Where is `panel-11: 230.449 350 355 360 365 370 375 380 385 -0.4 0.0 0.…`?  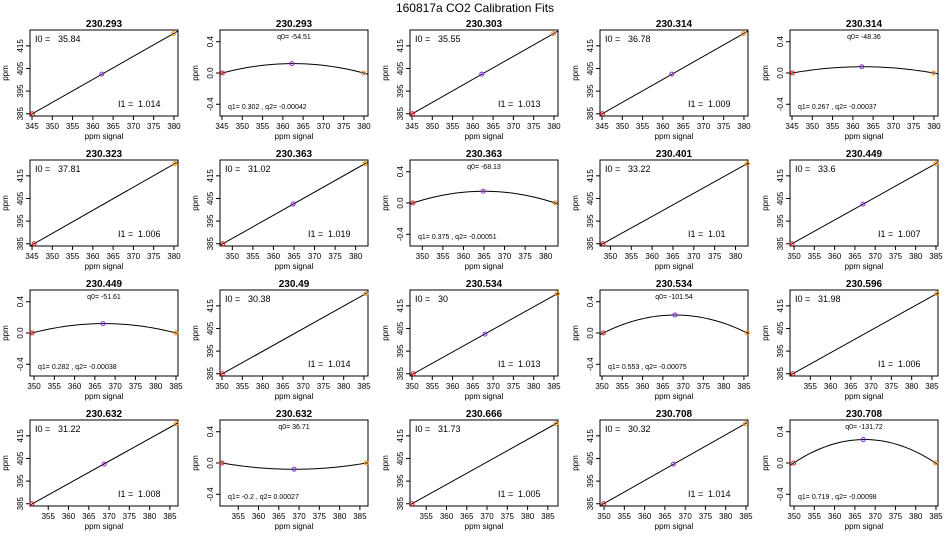 panel-11: 230.449 350 355 360 365 370 375 380 385 -0.4 0.0 0.… is located at coordinates (92, 340).